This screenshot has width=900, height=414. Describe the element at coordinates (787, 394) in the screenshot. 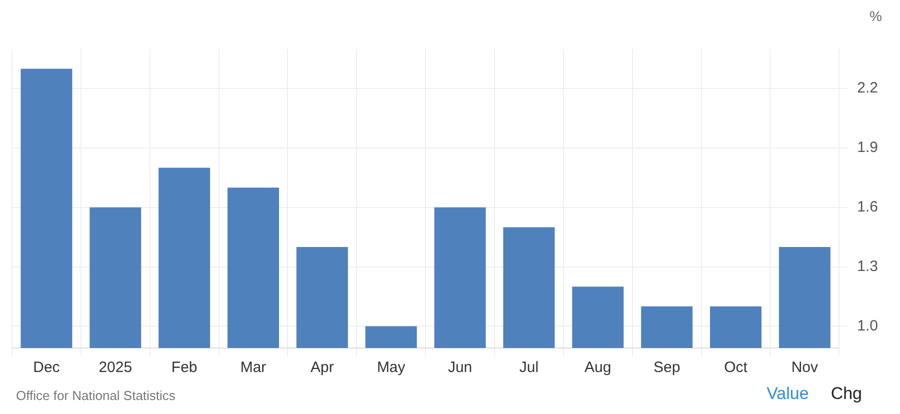

I see `text: Value` at that location.